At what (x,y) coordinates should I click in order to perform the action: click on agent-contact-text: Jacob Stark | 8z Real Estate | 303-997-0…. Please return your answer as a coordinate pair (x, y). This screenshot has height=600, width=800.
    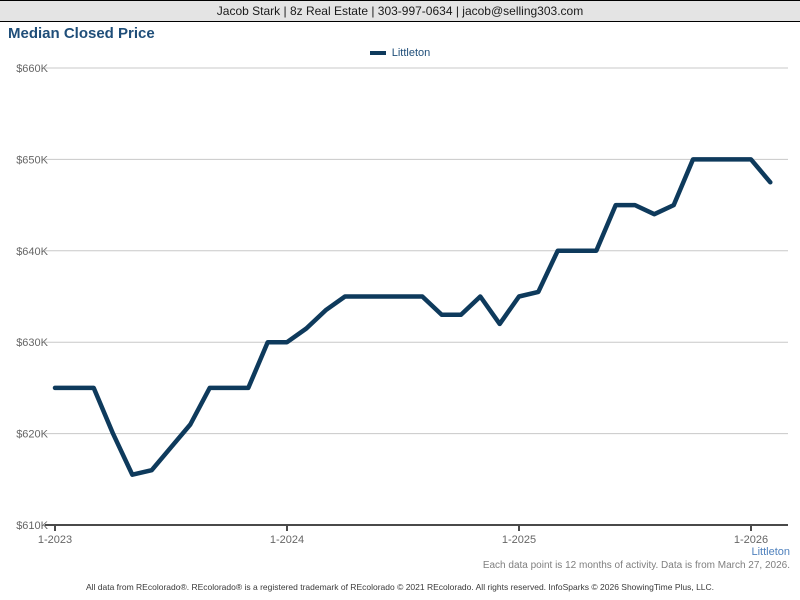
    Looking at the image, I should click on (400, 11).